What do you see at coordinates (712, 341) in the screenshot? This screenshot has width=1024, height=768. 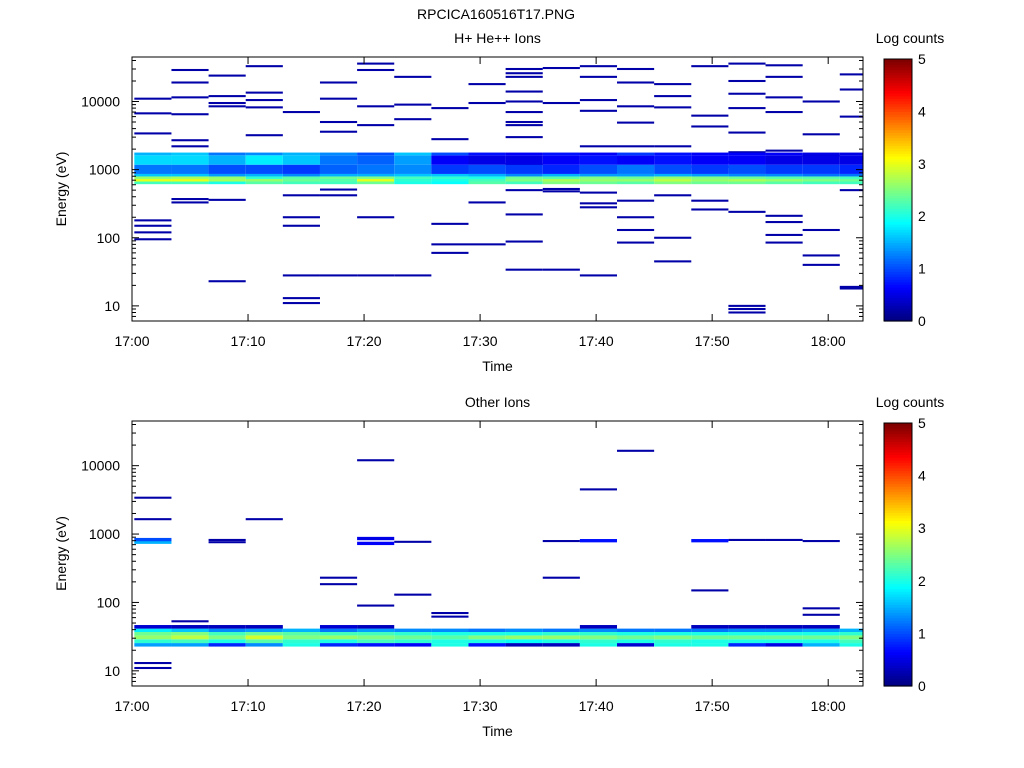 I see `x-tick-label: 17:50` at bounding box center [712, 341].